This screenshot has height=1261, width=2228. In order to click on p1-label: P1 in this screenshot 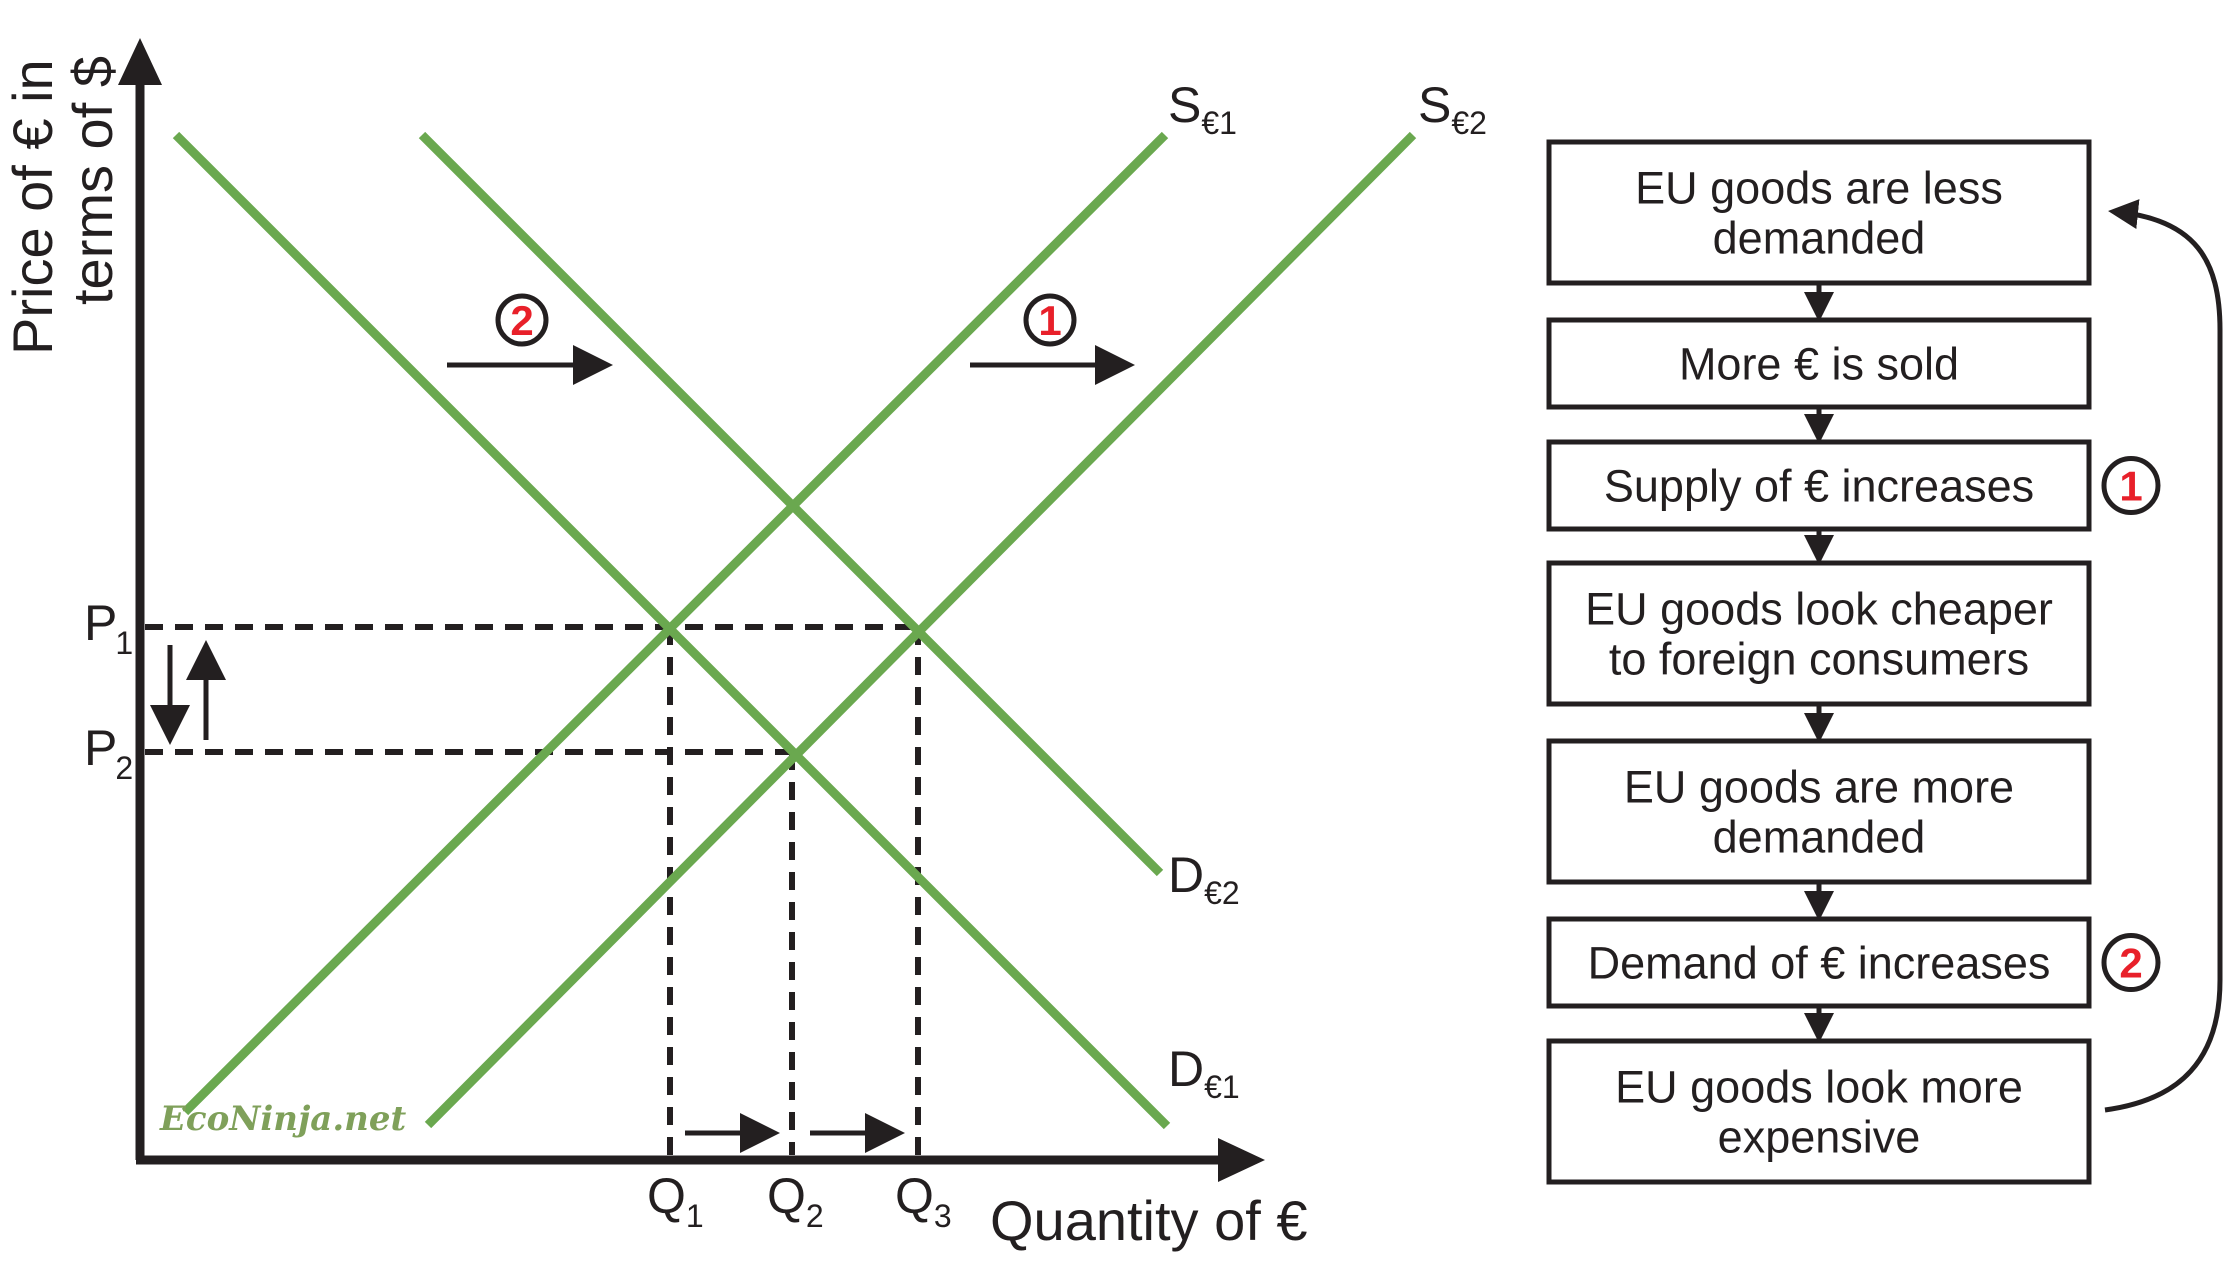, I will do `click(108, 628)`.